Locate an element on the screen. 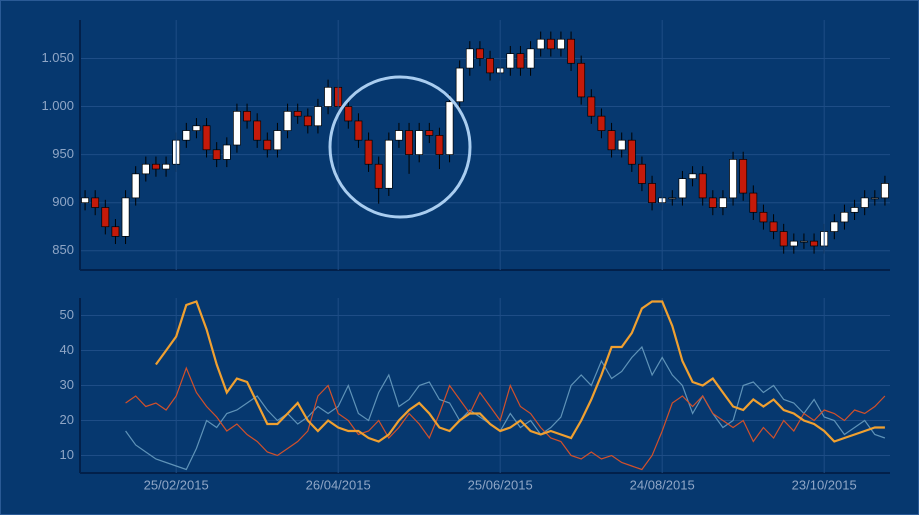  y-tick-label: 850 is located at coordinates (63, 249).